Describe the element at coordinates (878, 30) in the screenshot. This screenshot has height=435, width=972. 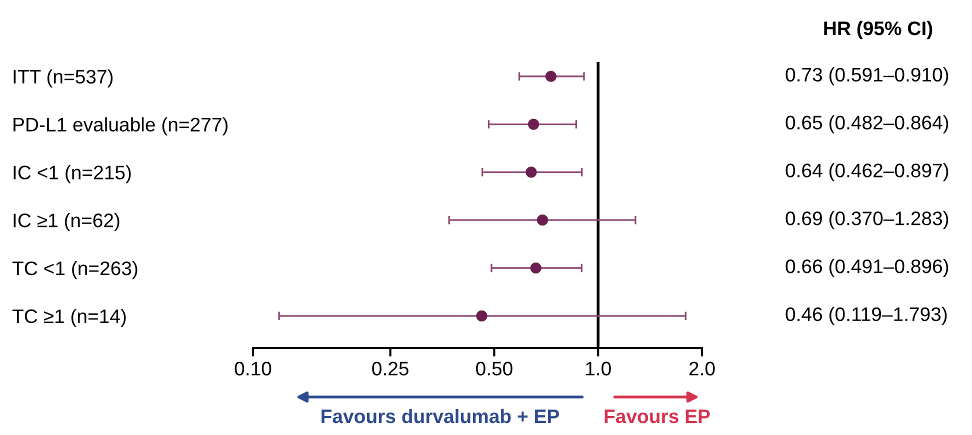
I see `text: HR (95% CI)` at that location.